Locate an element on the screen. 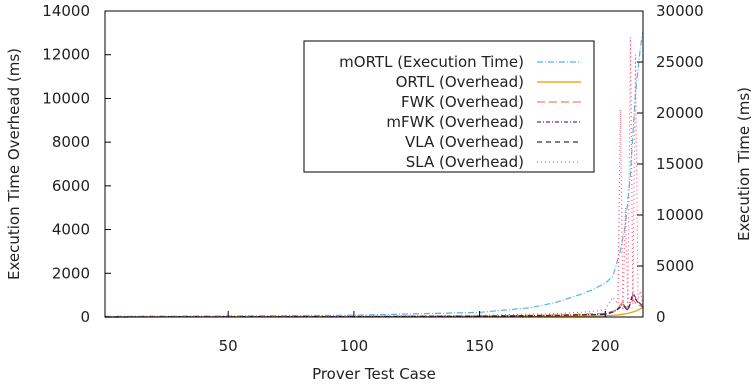  y-right-tick-label: 30000 is located at coordinates (680, 11).